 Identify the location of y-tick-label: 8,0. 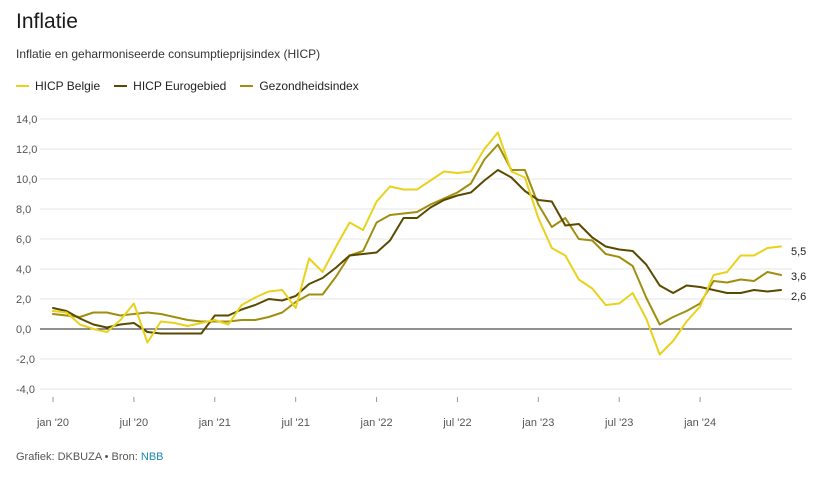
(23, 210).